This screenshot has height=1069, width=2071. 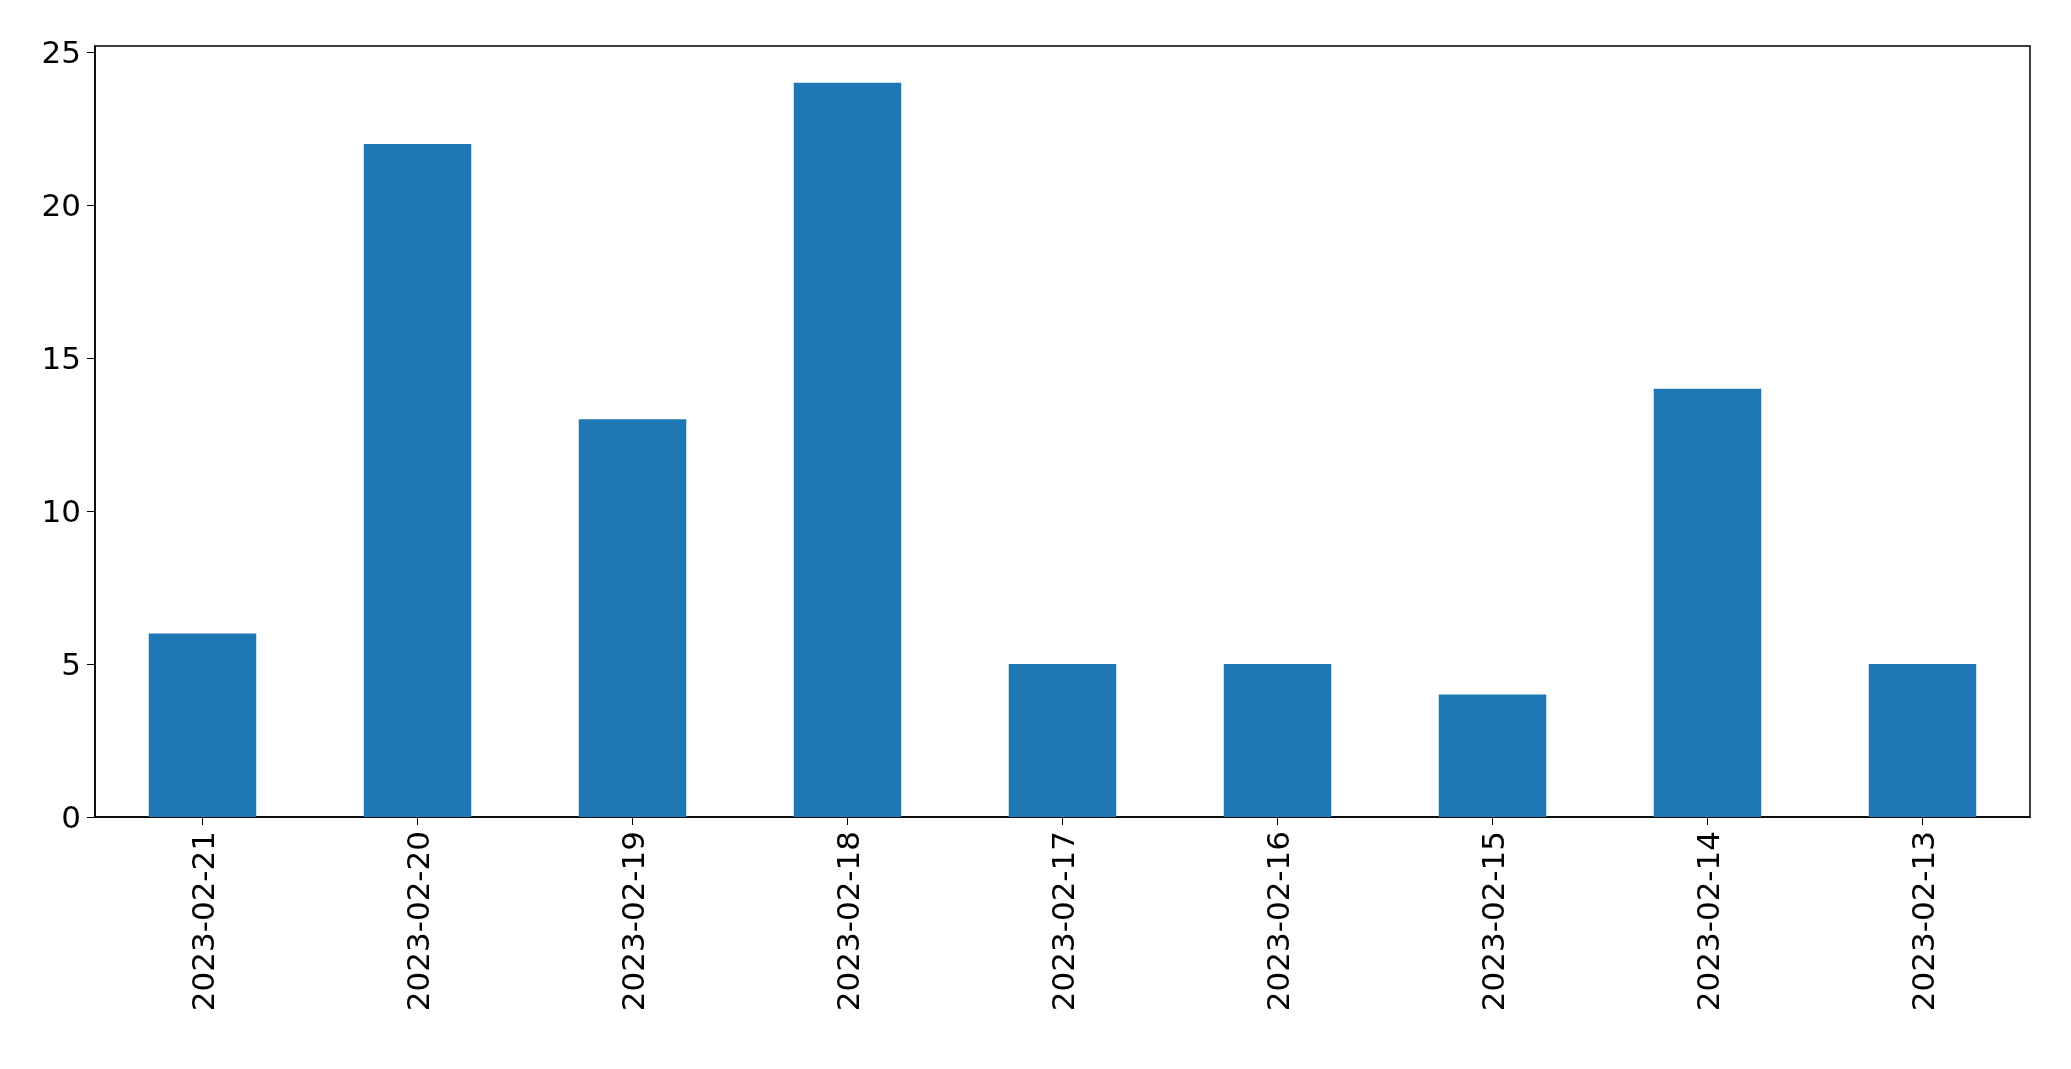 What do you see at coordinates (1492, 921) in the screenshot?
I see `x-tick-label: 2023-02-15` at bounding box center [1492, 921].